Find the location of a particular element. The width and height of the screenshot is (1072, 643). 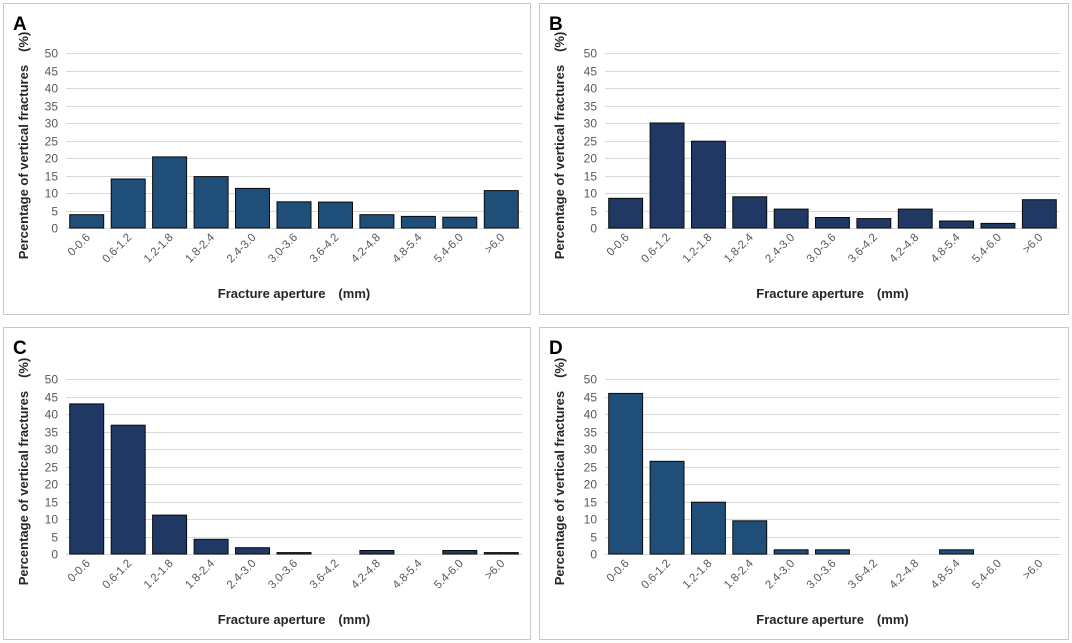

panel-a-ytick-label: 35 is located at coordinates (52, 107).